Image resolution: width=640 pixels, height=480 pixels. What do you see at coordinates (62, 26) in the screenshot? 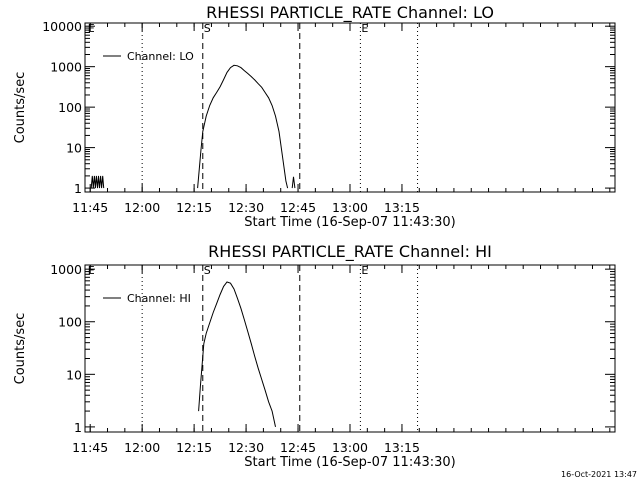
I see `y-tick-label: 10000` at bounding box center [62, 26].